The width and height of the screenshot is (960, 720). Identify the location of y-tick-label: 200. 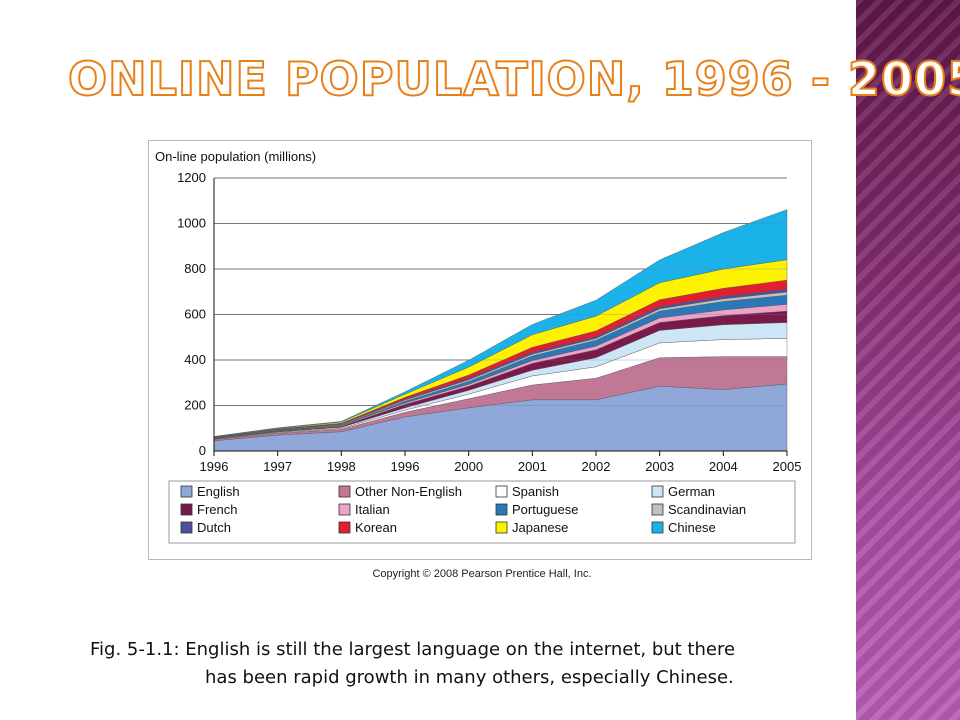
(195, 405).